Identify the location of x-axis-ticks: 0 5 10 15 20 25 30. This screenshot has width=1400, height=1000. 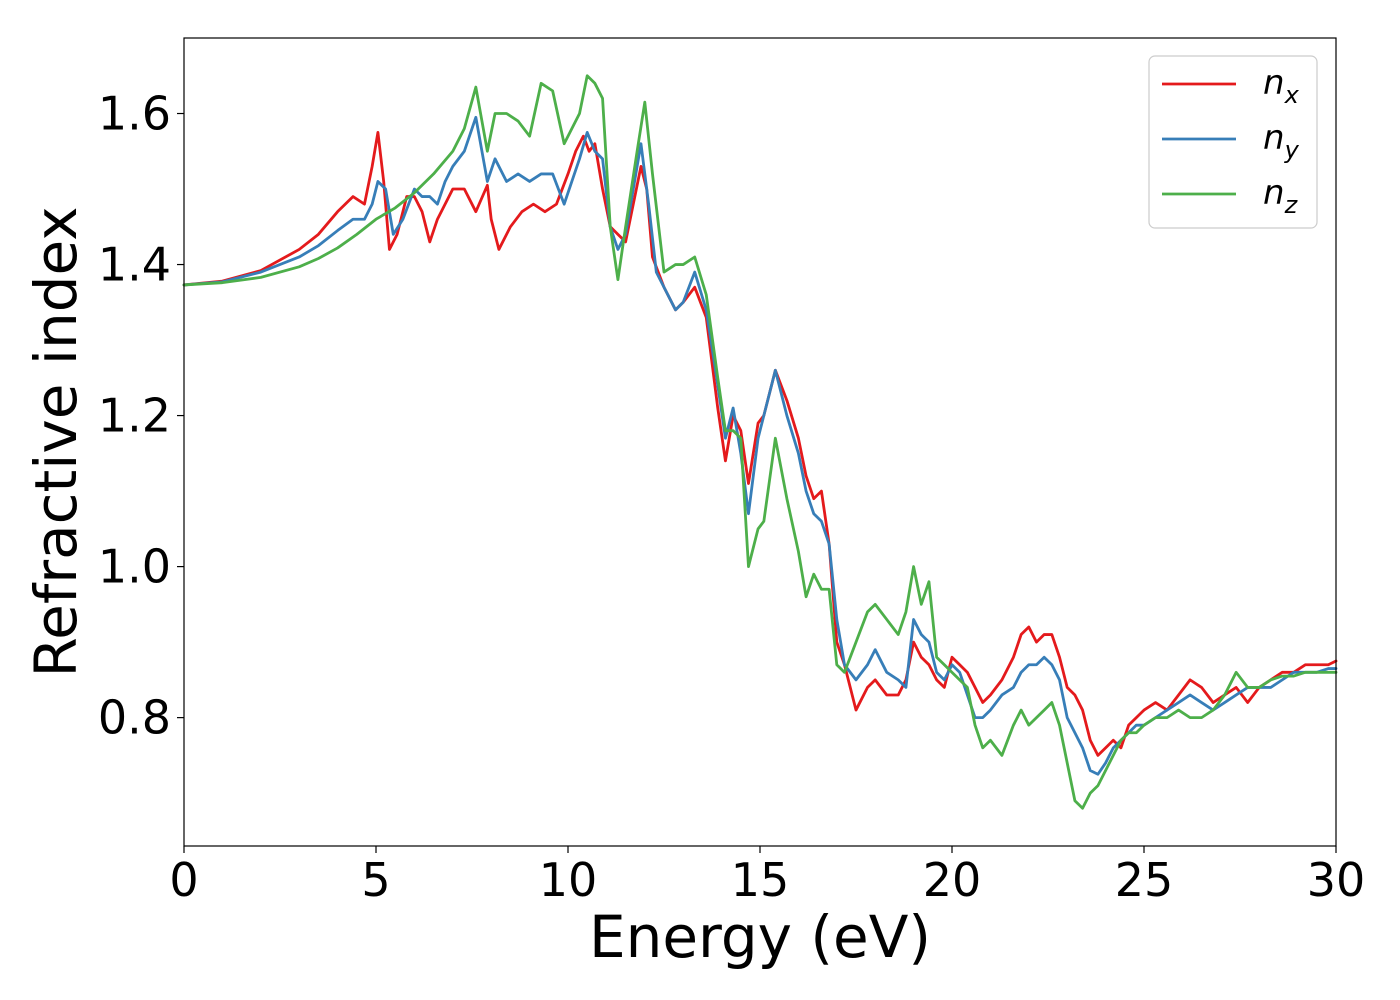
(767, 876).